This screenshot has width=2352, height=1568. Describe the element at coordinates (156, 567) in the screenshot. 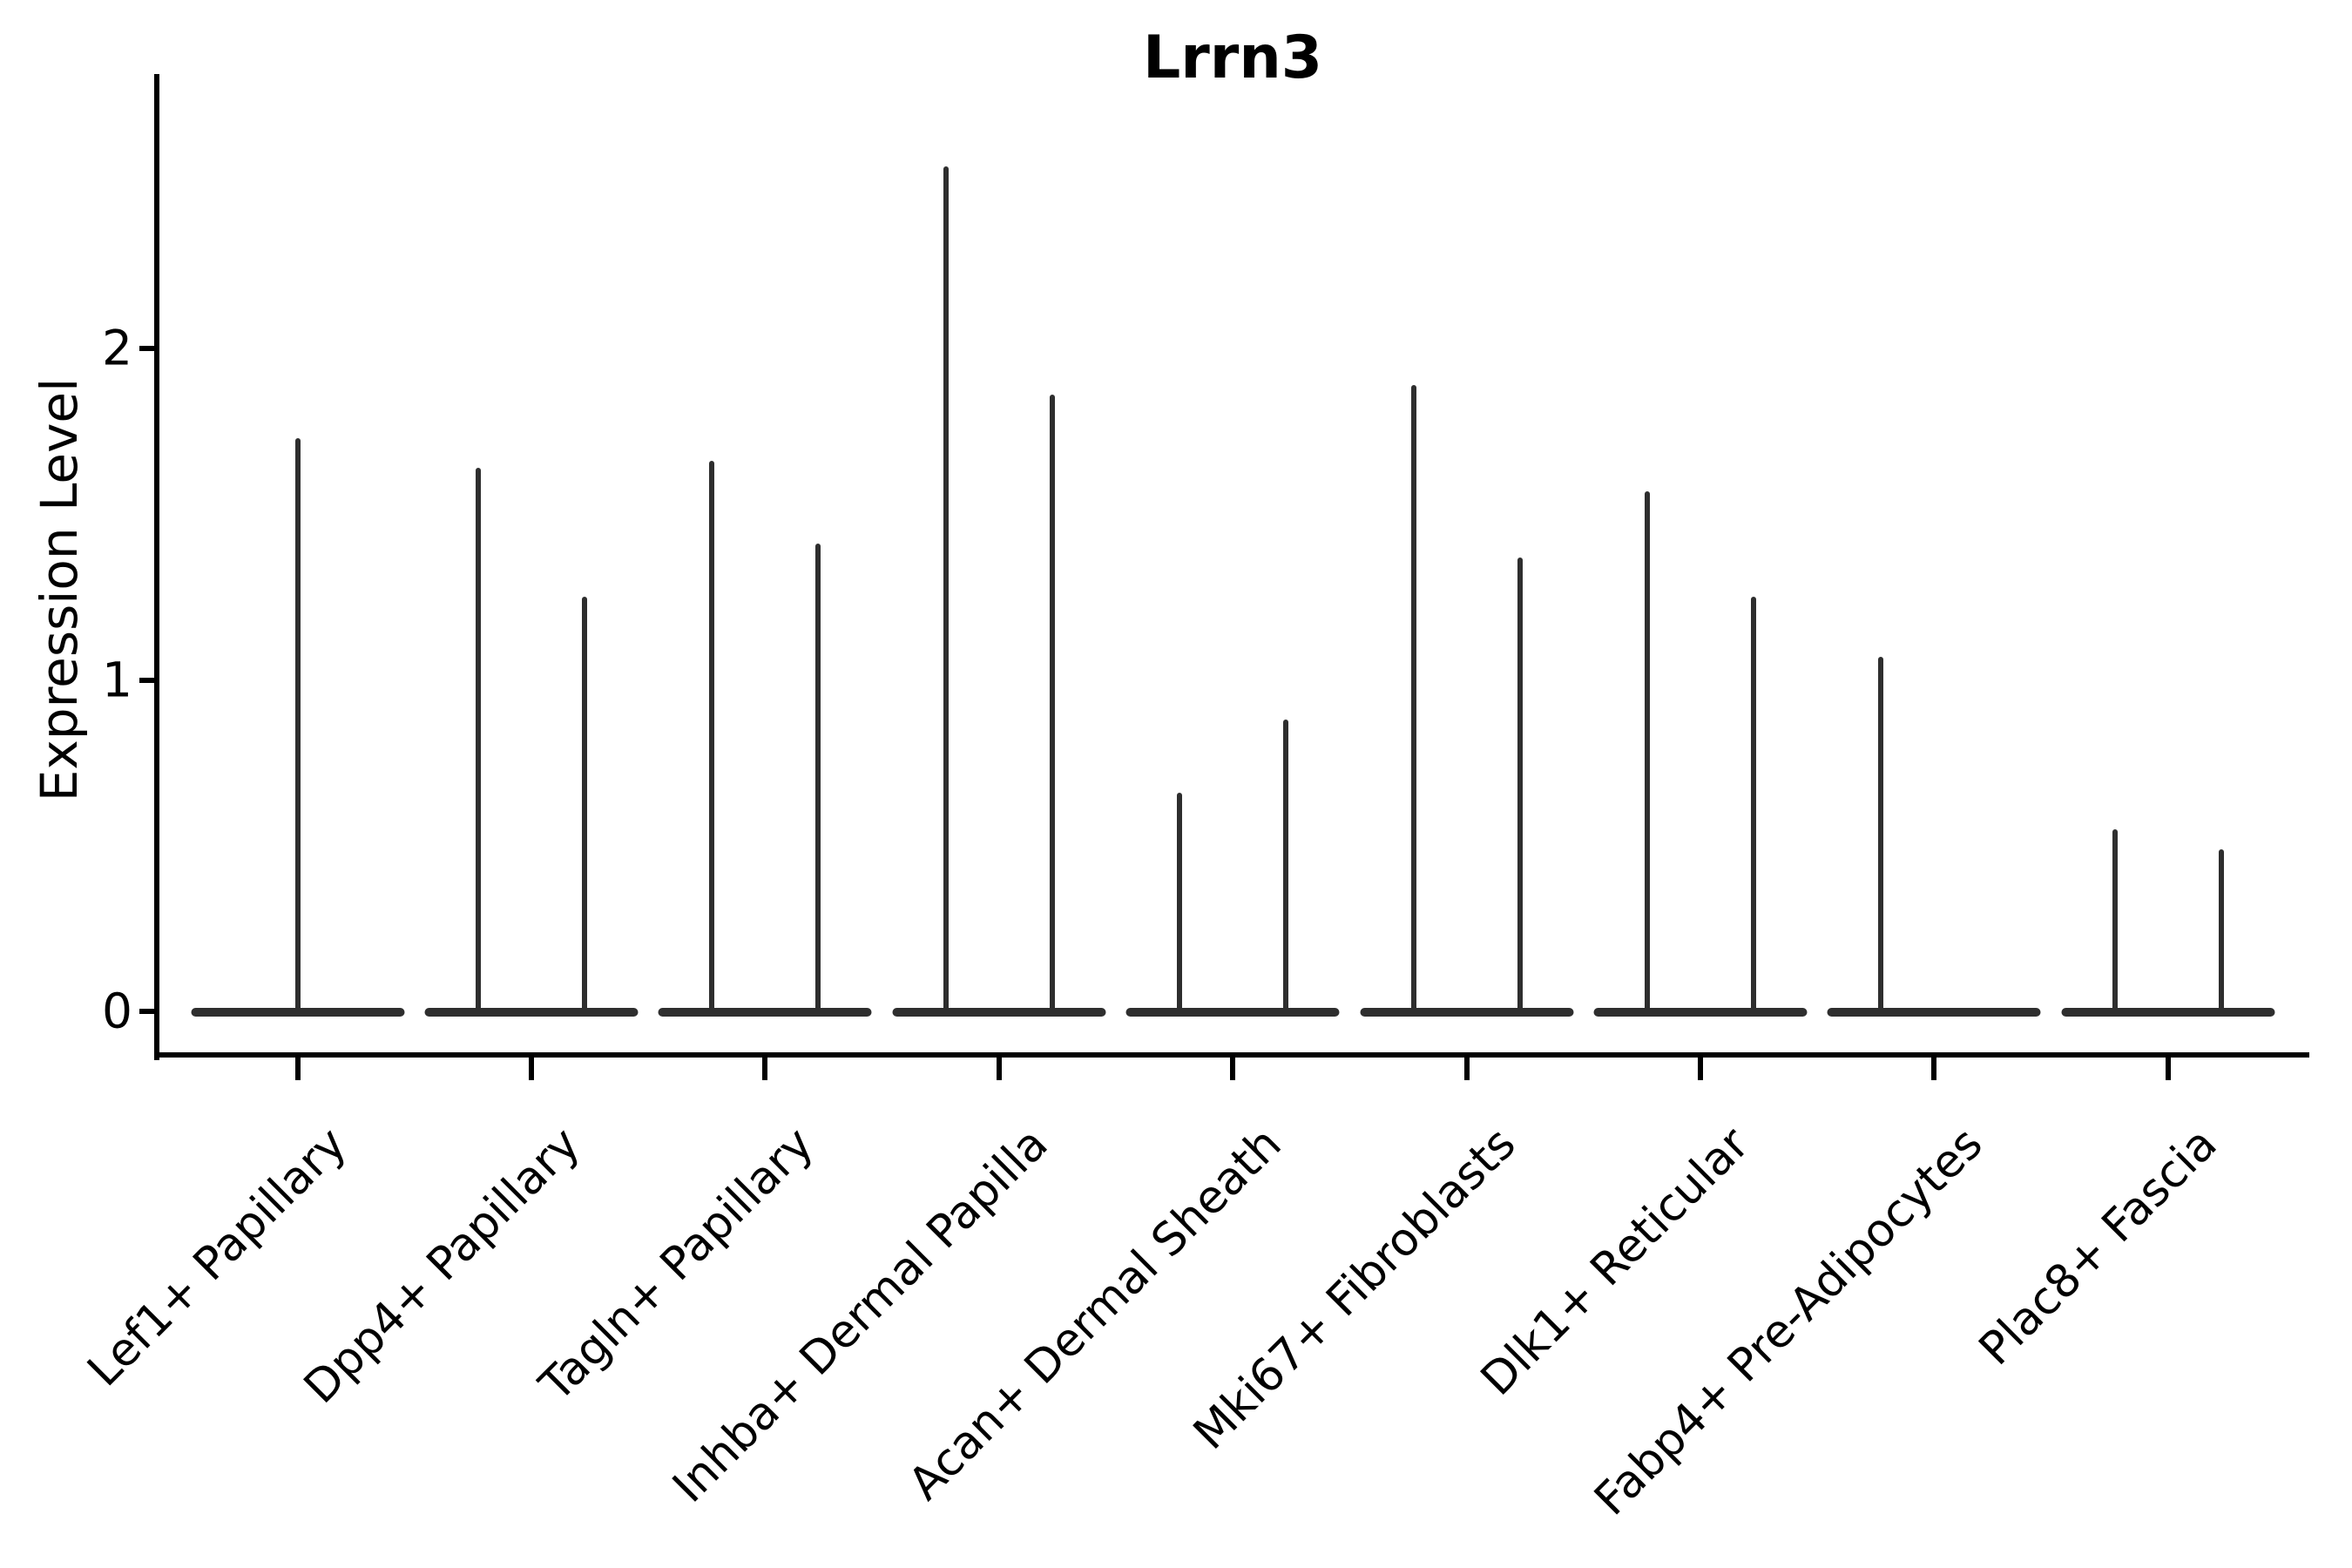

I see `y-axis-spine` at that location.